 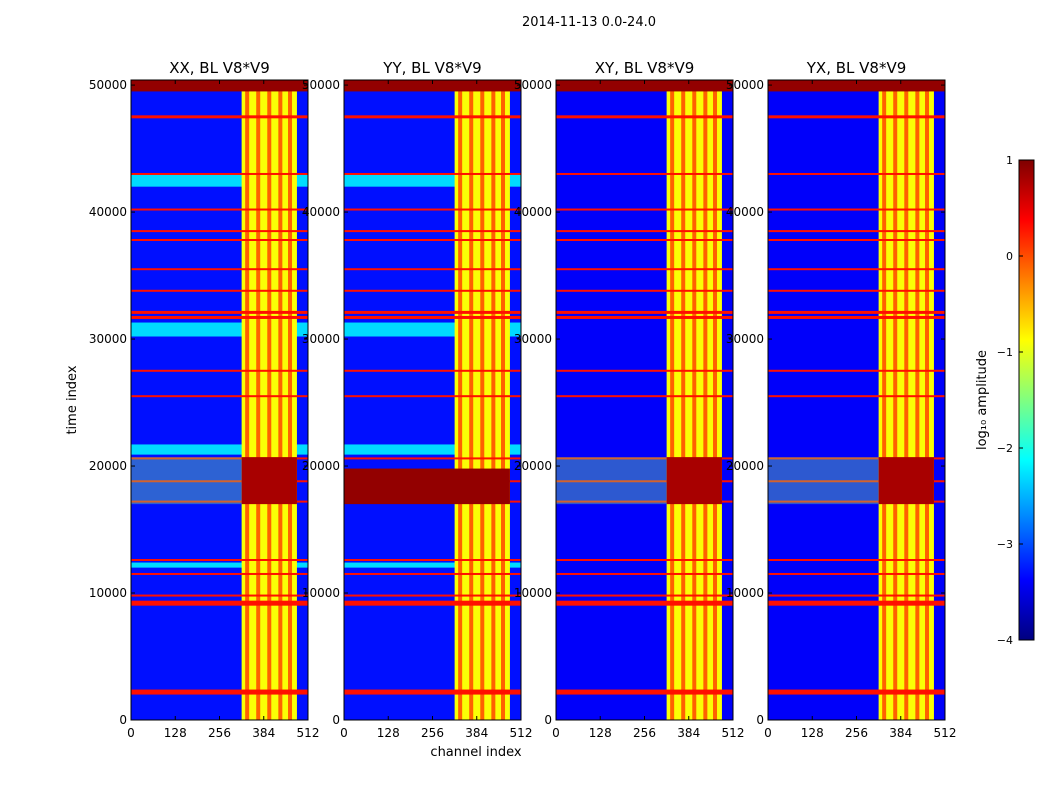 What do you see at coordinates (1009, 256) in the screenshot?
I see `colorbar-tick-label: 0` at bounding box center [1009, 256].